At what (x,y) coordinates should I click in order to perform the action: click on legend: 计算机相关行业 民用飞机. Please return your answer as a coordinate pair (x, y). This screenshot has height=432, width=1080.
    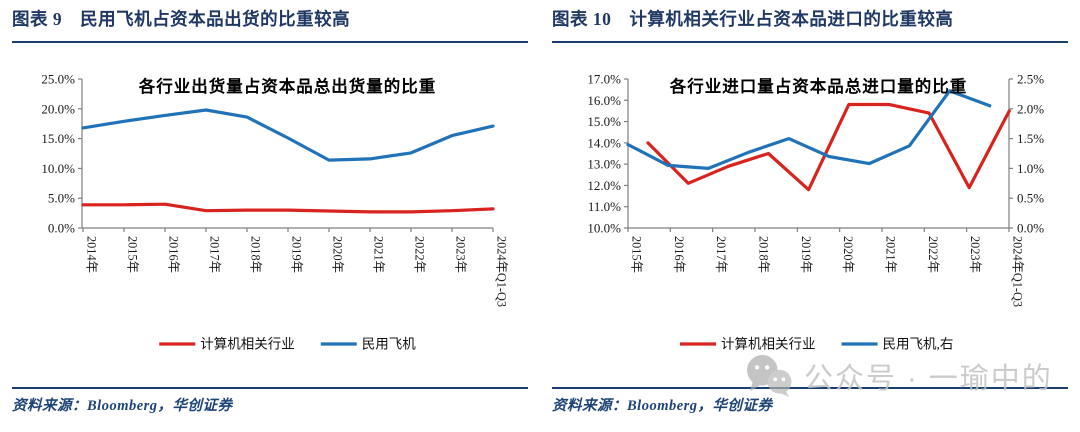
    Looking at the image, I should click on (287, 344).